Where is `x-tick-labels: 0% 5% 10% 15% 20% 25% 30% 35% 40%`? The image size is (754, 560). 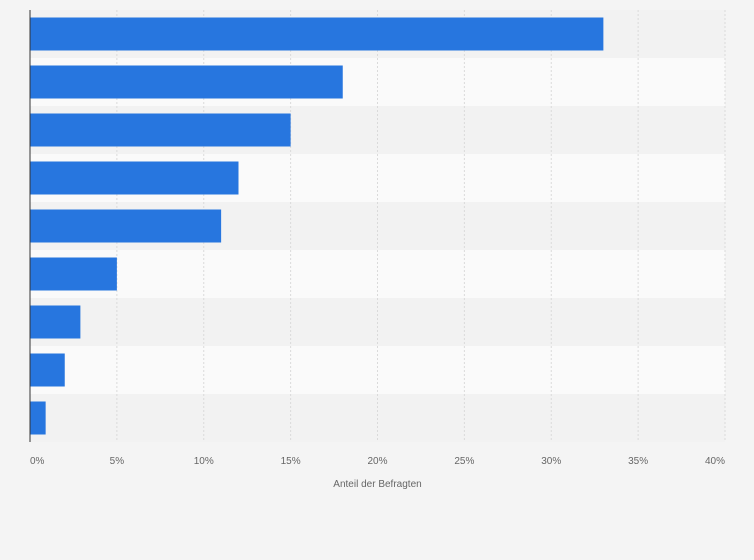
x-tick-labels: 0% 5% 10% 15% 20% 25% 30% 35% 40% is located at coordinates (377, 461).